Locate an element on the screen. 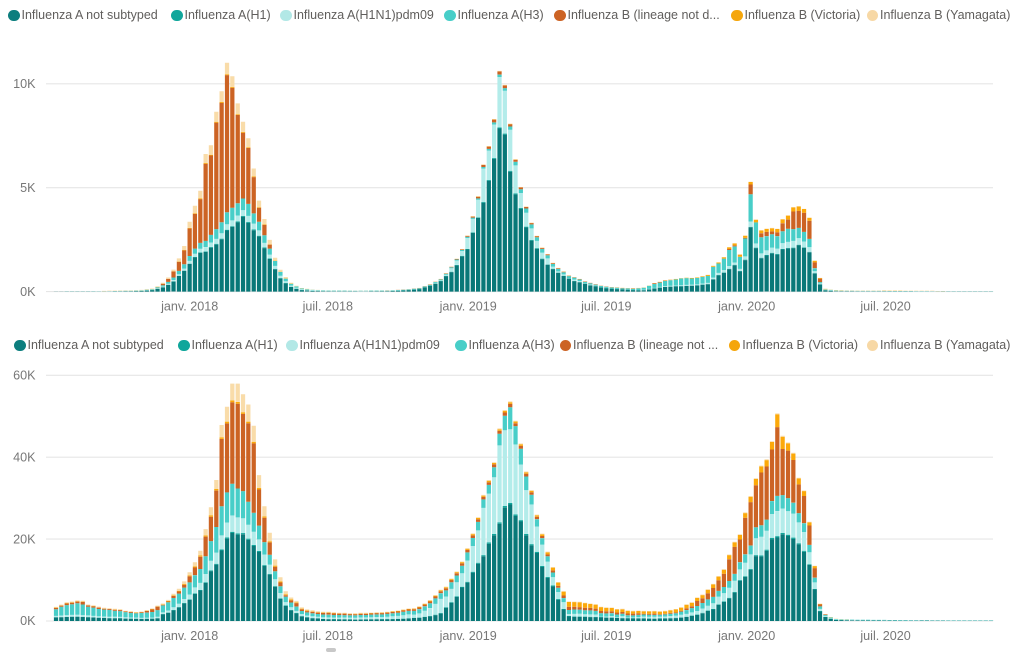 This screenshot has height=652, width=1012. svg-text: 40K is located at coordinates (24, 457).